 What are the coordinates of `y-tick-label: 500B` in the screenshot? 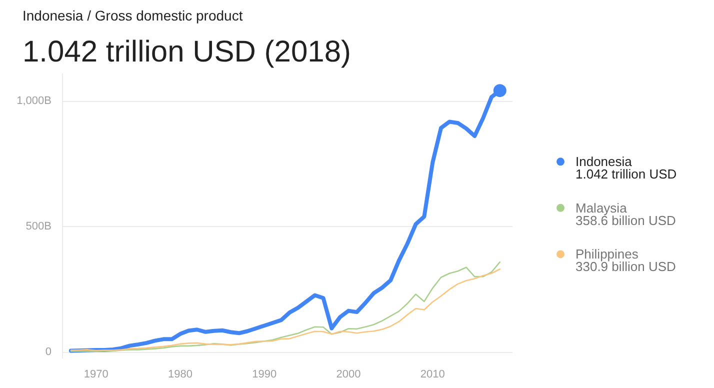 It's located at (39, 226).